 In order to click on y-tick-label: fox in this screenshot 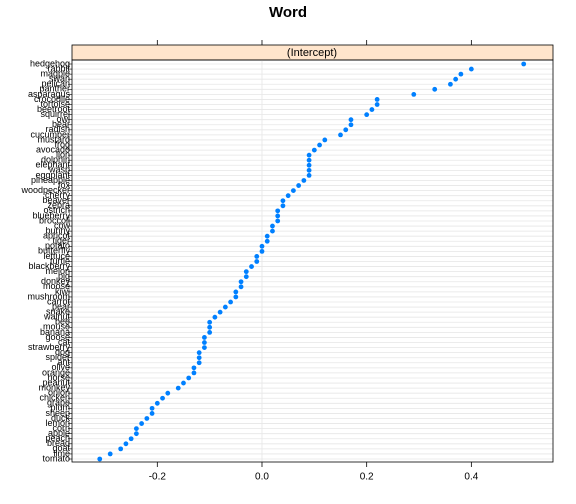, I will do `click(64, 185)`.